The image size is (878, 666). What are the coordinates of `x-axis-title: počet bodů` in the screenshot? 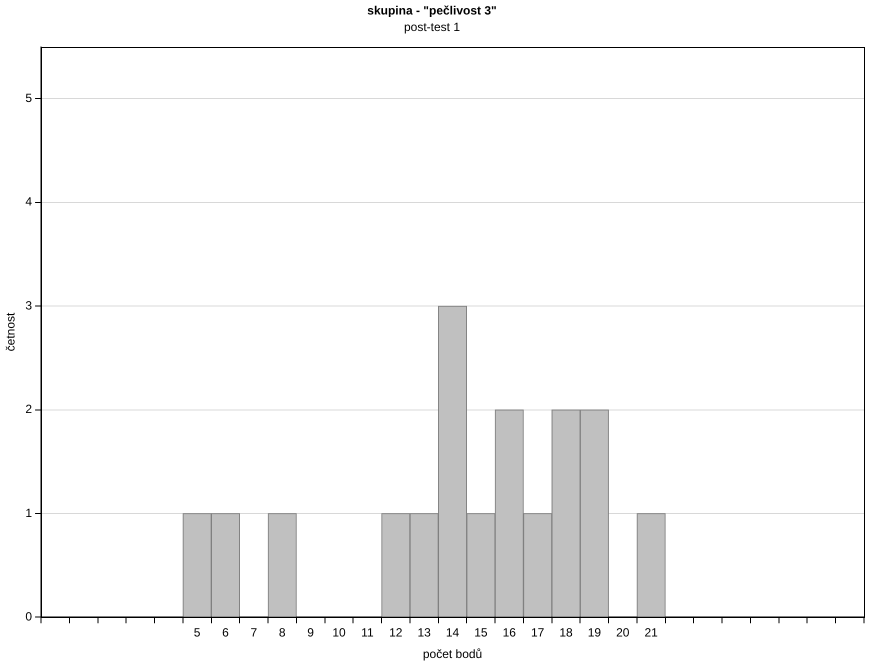 It's located at (452, 654).